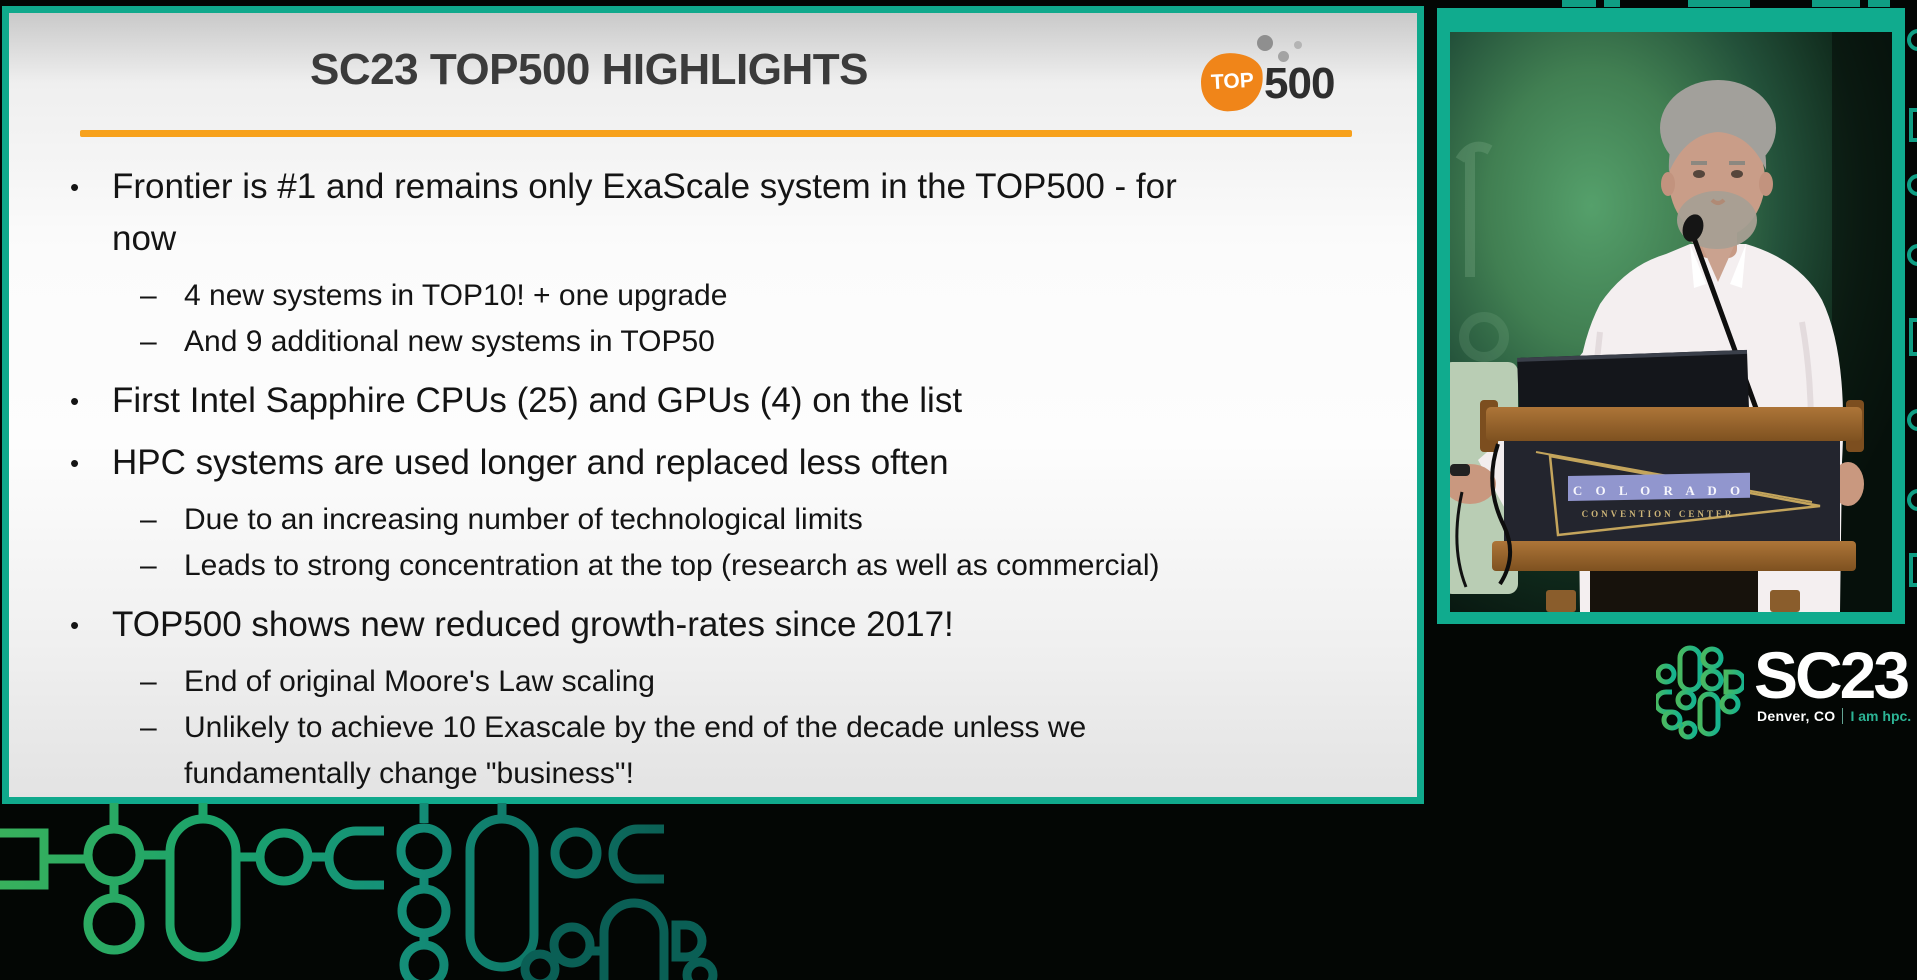  What do you see at coordinates (770, 342) in the screenshot?
I see `bullet-item: – And 9 additional new systems in TOP50` at bounding box center [770, 342].